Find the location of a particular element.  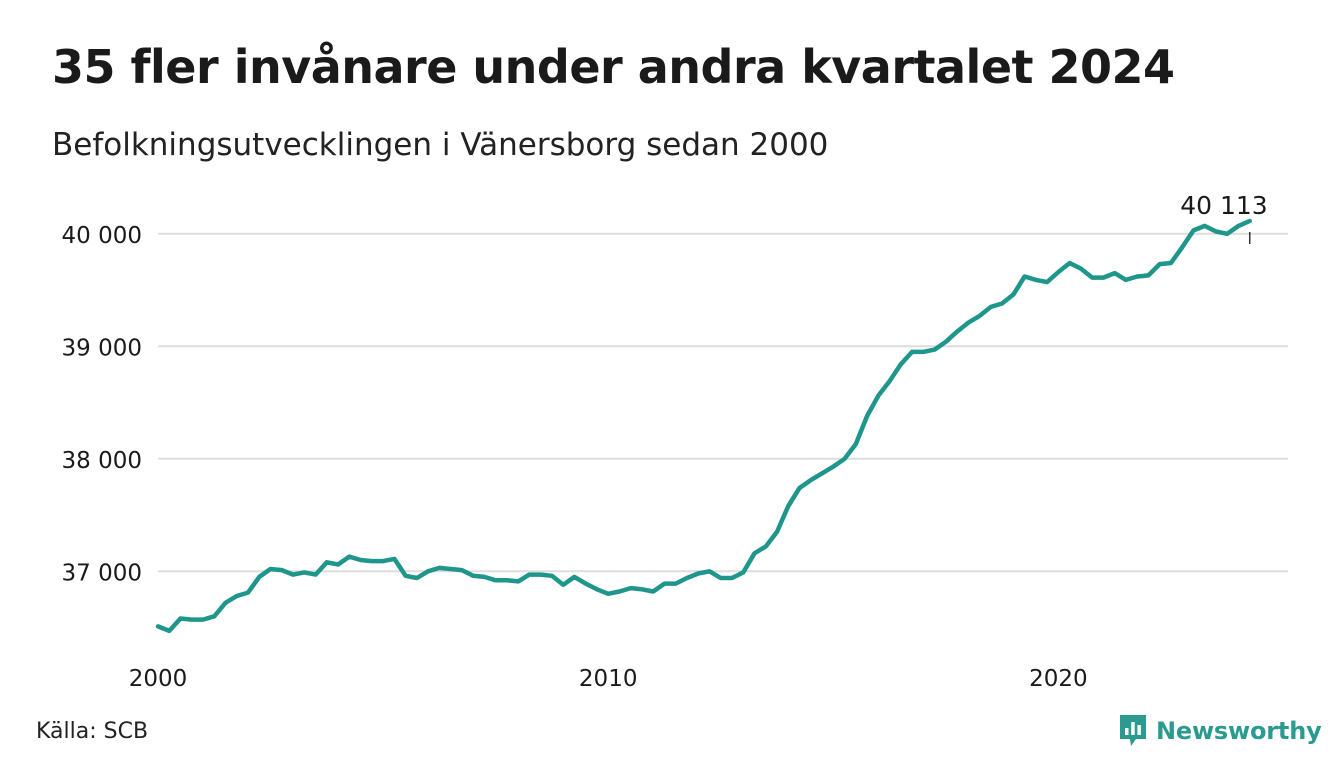

y-tick-label: 39 000 is located at coordinates (102, 348).